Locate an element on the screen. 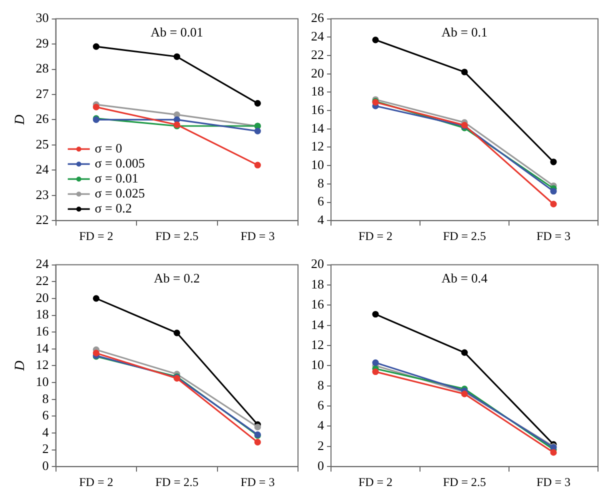  y-tick-label: 30 is located at coordinates (42, 18).